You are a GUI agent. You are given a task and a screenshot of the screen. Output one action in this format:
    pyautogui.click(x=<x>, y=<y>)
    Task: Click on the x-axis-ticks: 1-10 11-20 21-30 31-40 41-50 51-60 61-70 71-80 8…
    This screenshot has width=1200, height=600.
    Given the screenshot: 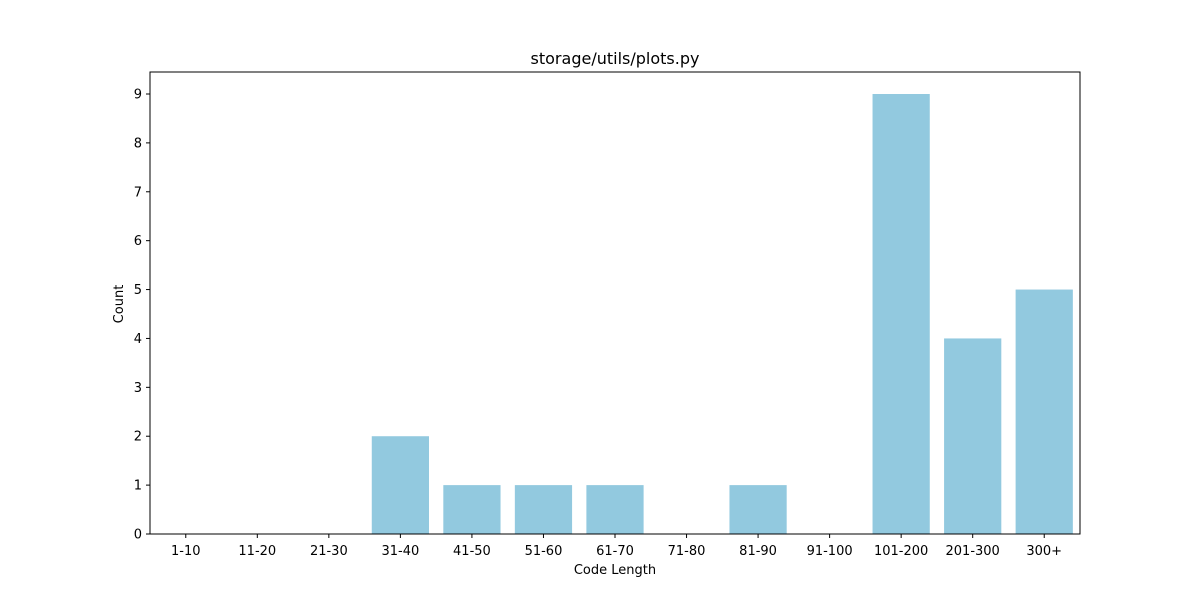 What is the action you would take?
    pyautogui.click(x=616, y=546)
    